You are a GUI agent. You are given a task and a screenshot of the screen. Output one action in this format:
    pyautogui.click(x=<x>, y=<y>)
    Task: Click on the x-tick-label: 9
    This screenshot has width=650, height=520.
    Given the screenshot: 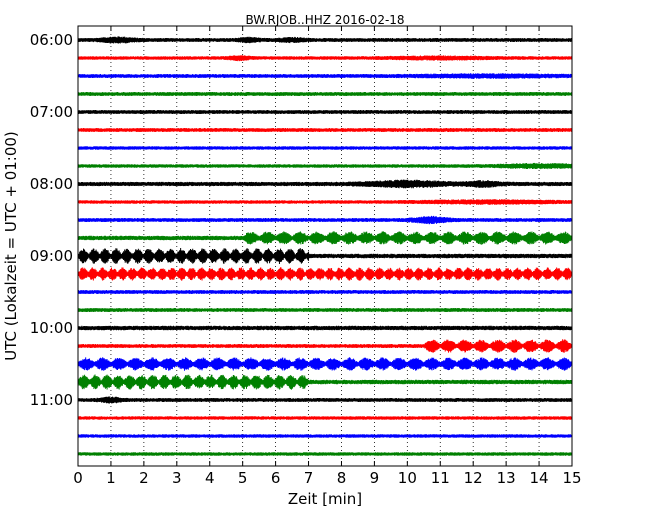 What is the action you would take?
    pyautogui.click(x=375, y=478)
    